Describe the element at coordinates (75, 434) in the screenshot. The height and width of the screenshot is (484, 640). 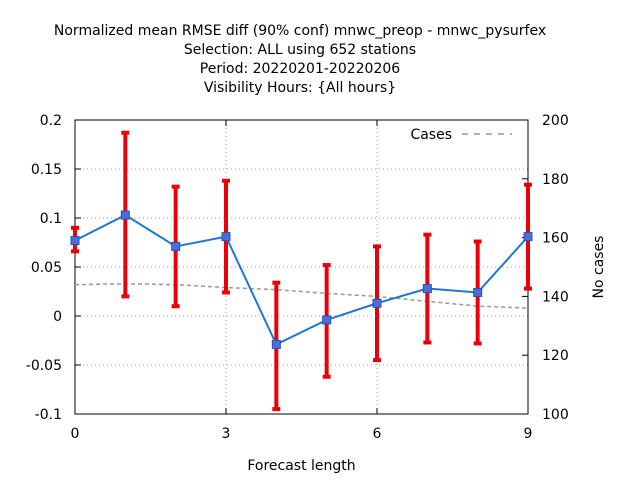
I see `x-tick-label: 0` at that location.